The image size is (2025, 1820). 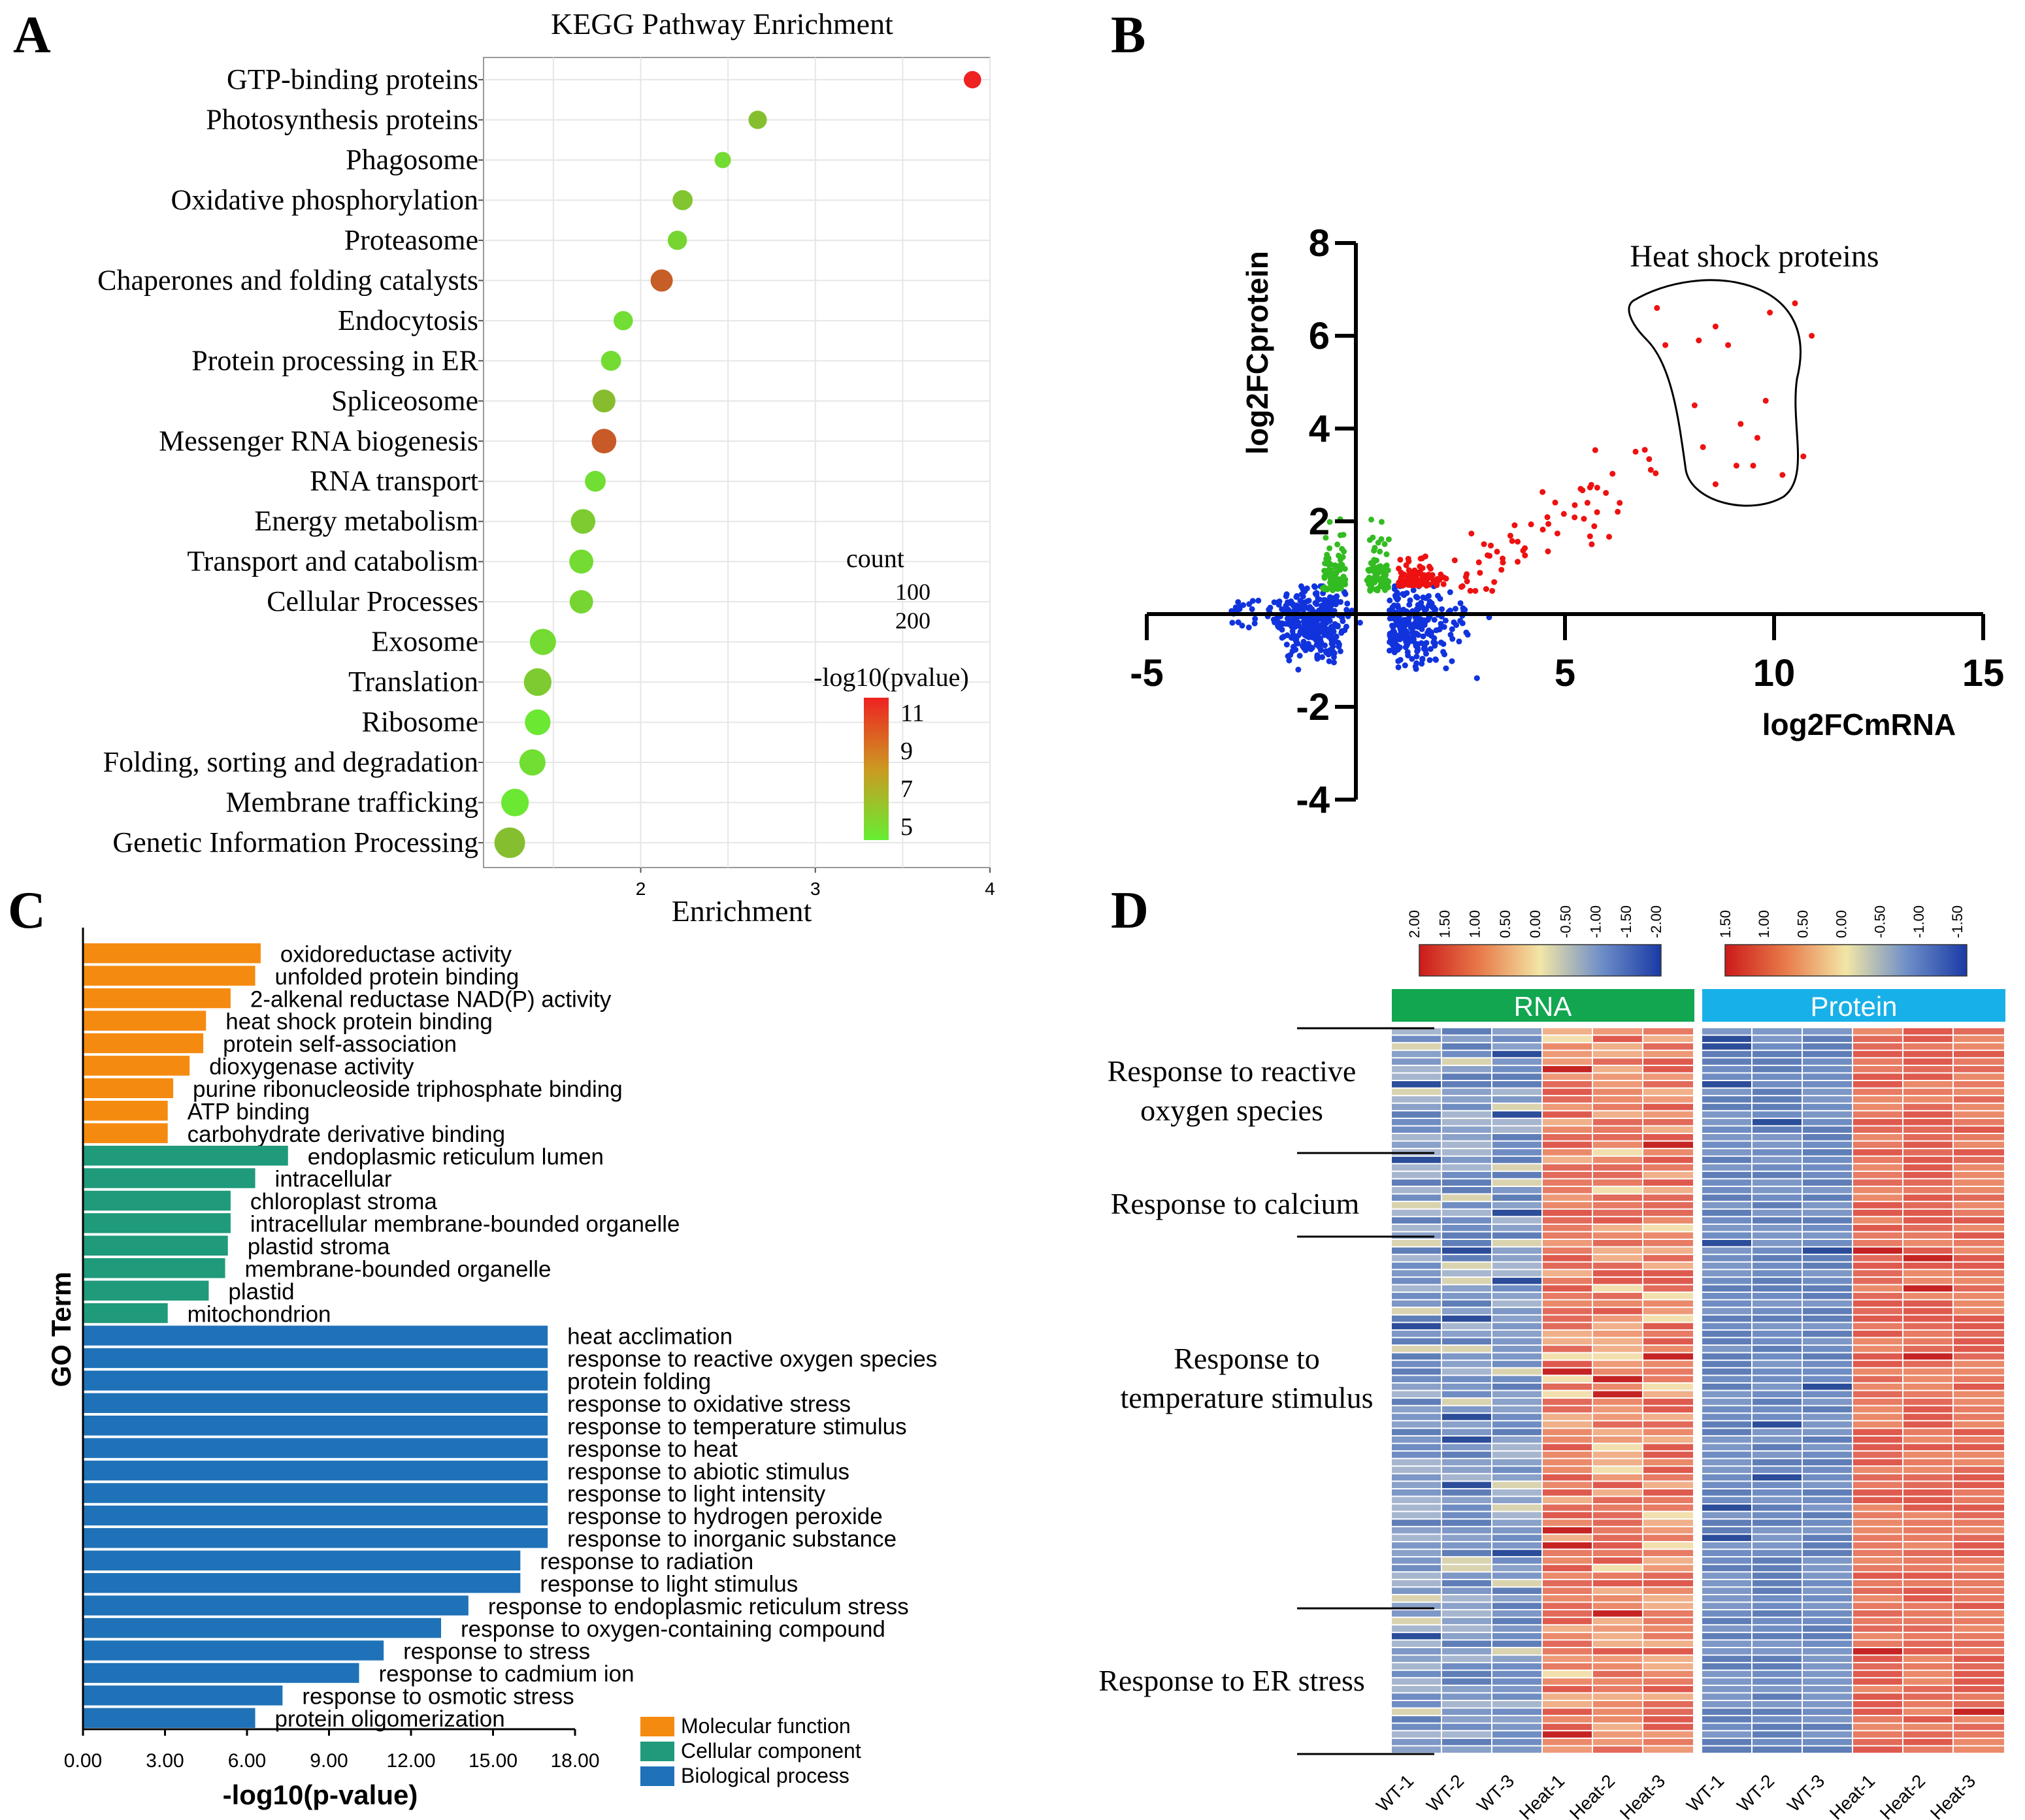 What do you see at coordinates (1444, 924) in the screenshot?
I see `rna-scale-tick: 1.50` at bounding box center [1444, 924].